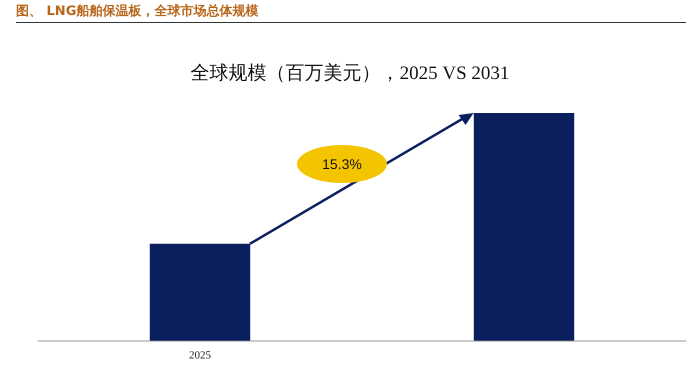 The width and height of the screenshot is (700, 387). I want to click on oval-badge: 15.3%, so click(342, 164).